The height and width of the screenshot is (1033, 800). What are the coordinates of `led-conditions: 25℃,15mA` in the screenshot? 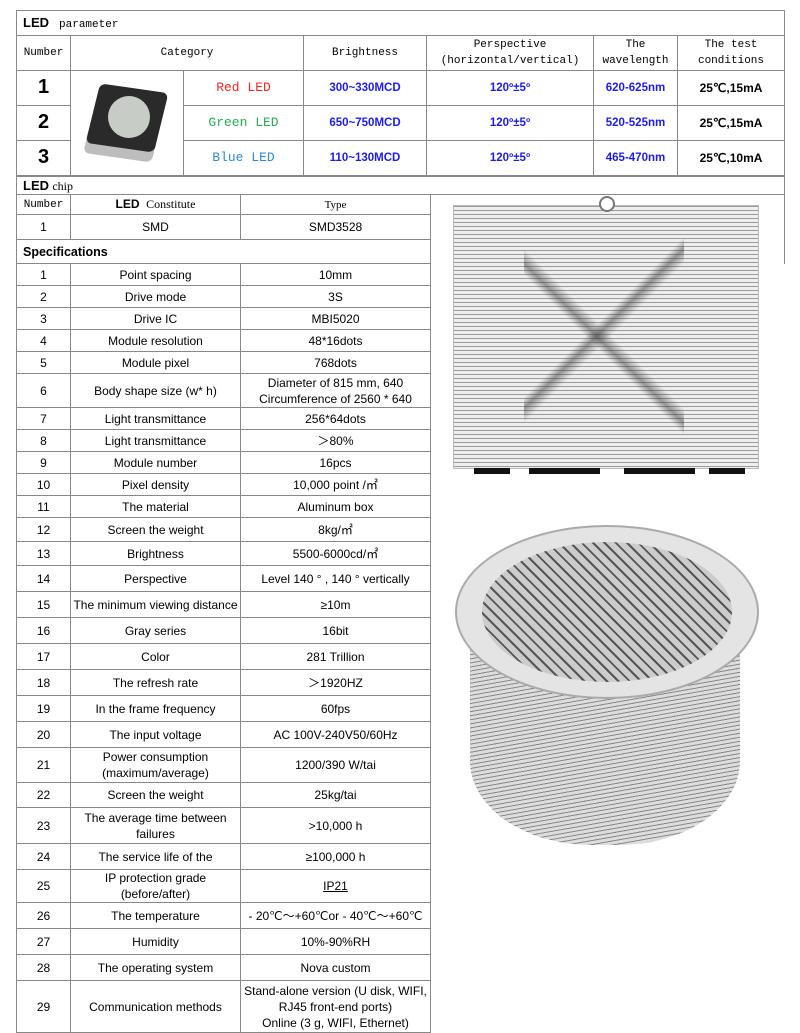 It's located at (731, 122).